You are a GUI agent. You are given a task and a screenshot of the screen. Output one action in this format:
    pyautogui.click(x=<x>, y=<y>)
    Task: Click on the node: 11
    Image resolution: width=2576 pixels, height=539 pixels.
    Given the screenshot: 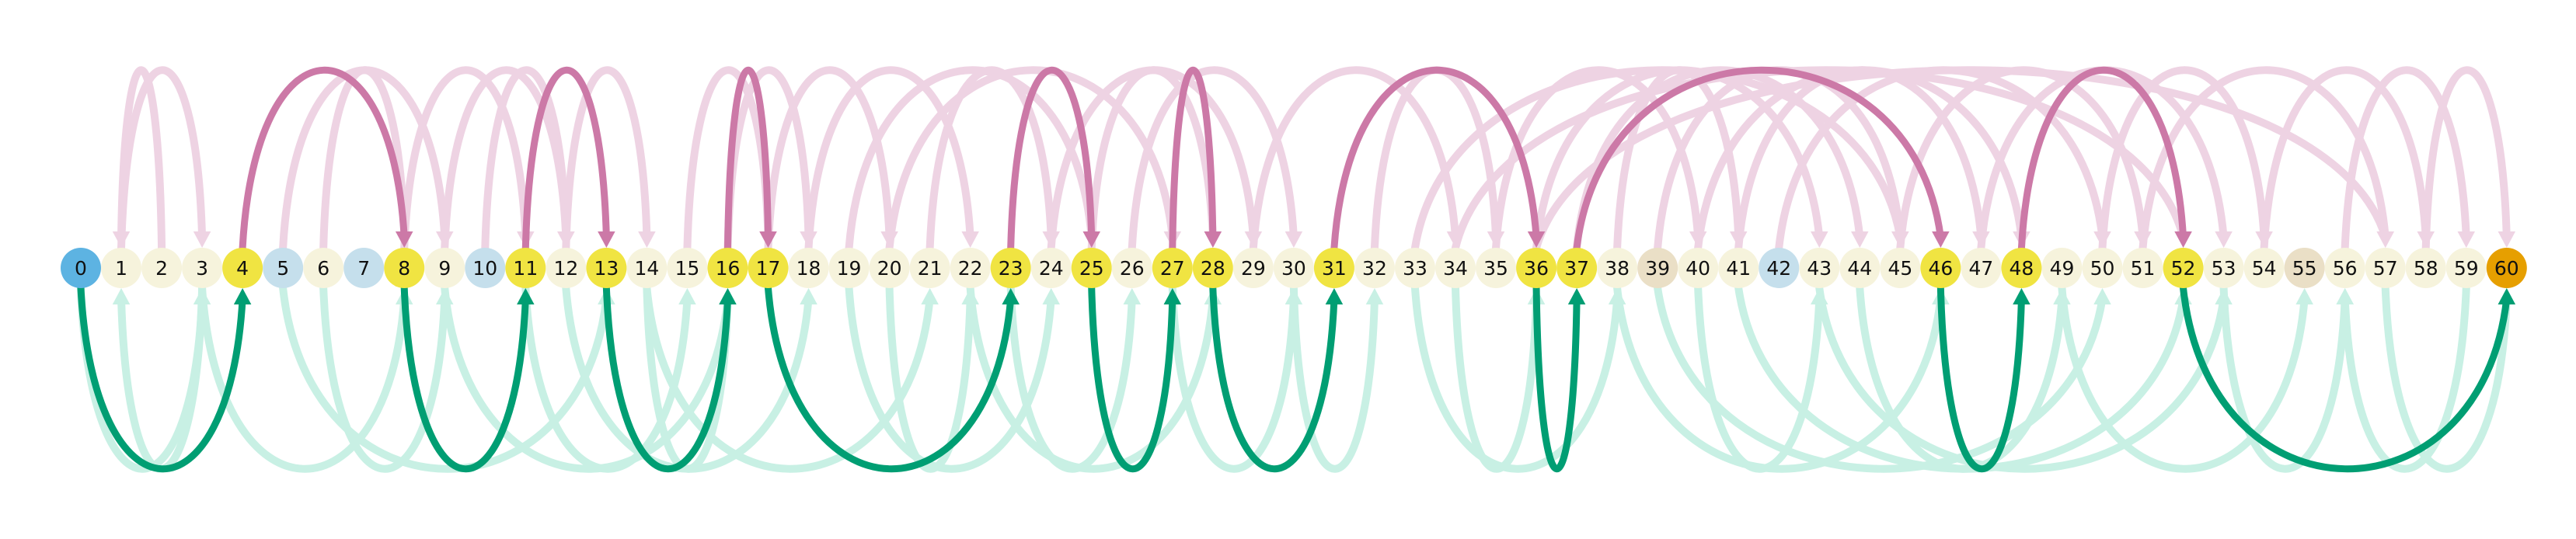 What is the action you would take?
    pyautogui.click(x=525, y=268)
    